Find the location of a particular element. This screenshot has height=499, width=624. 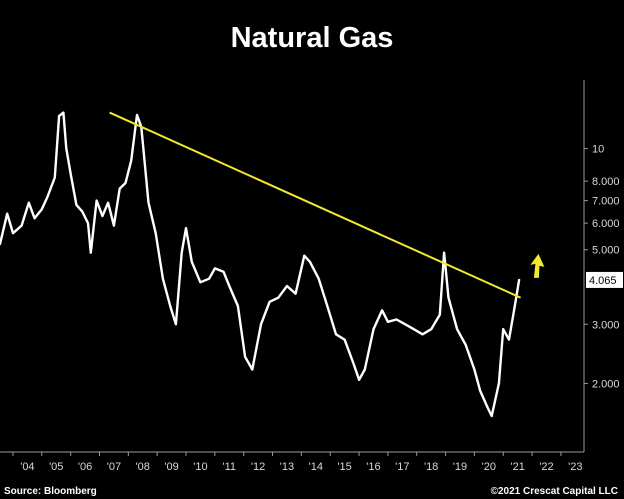

y-tick-label: 5.000 is located at coordinates (606, 251).